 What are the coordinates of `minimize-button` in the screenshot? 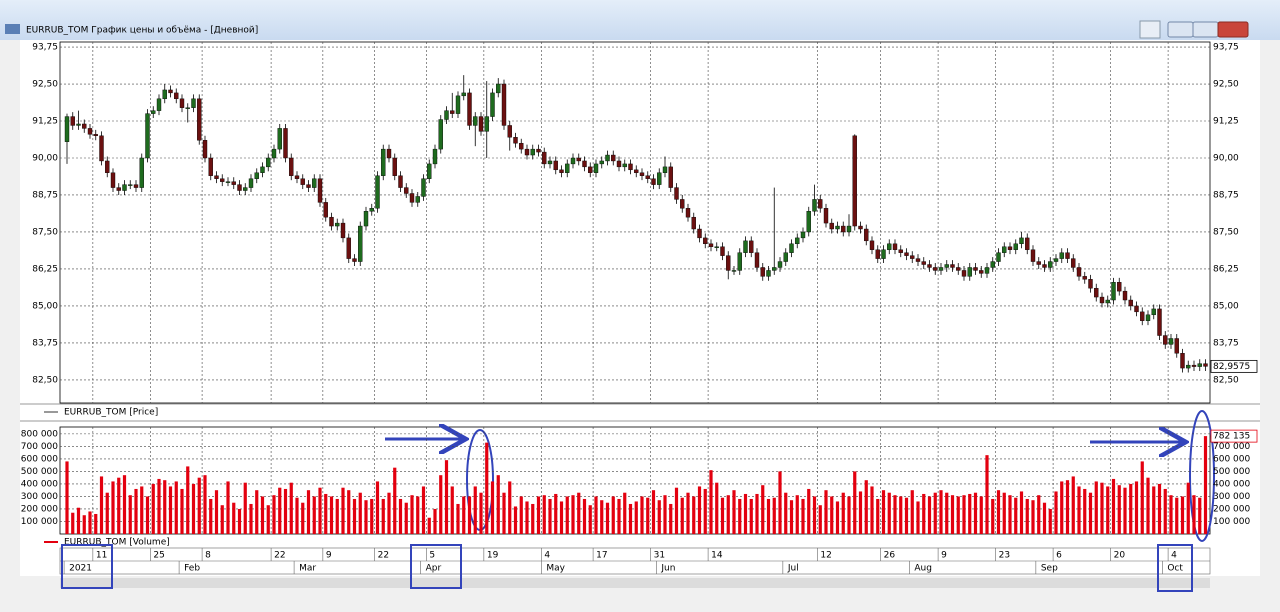 It's located at (1180, 29).